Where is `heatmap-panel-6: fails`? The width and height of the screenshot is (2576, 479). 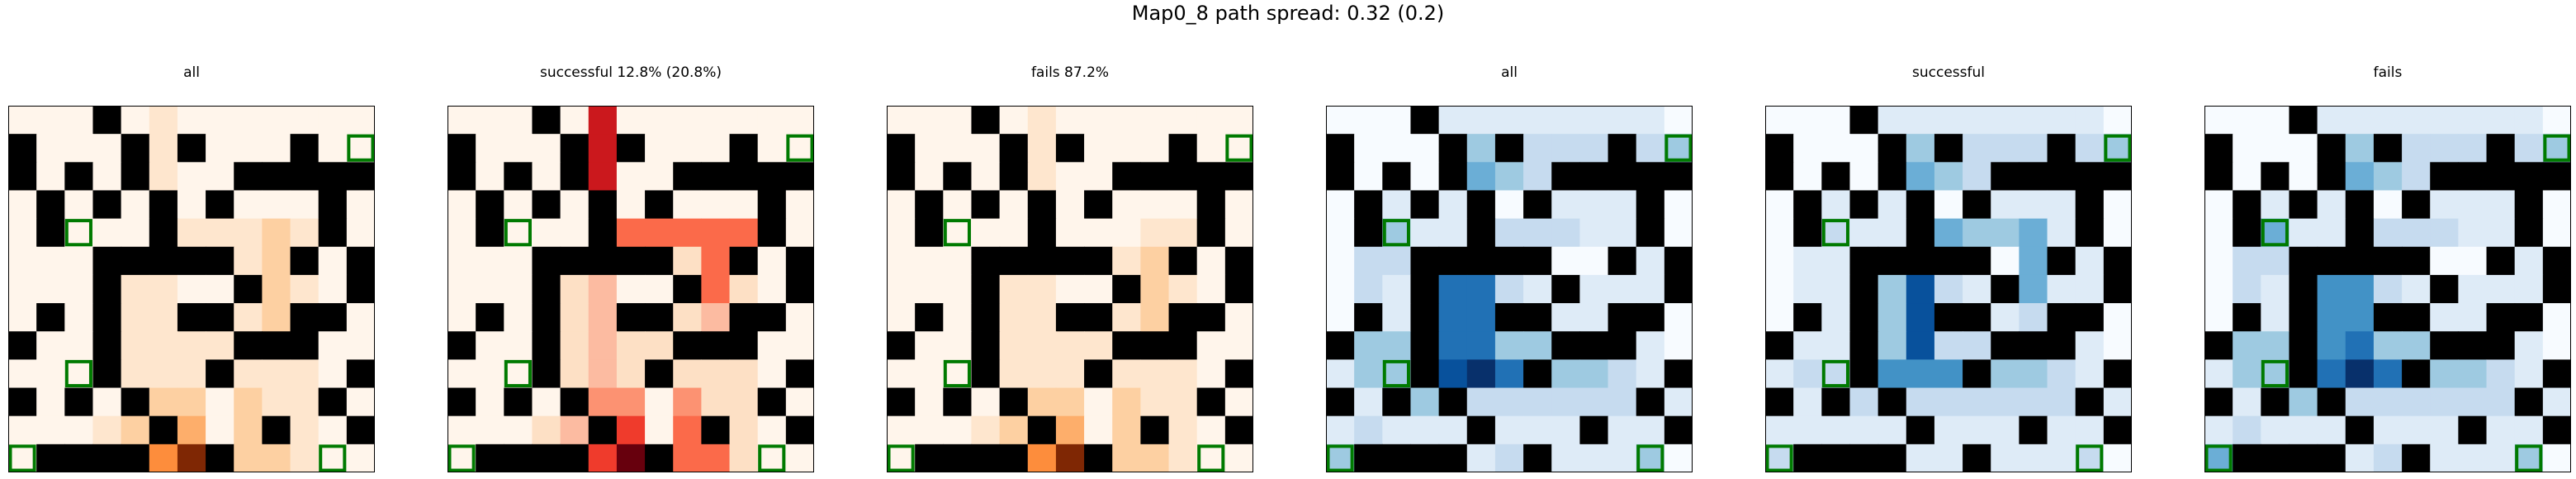 heatmap-panel-6: fails is located at coordinates (2387, 268).